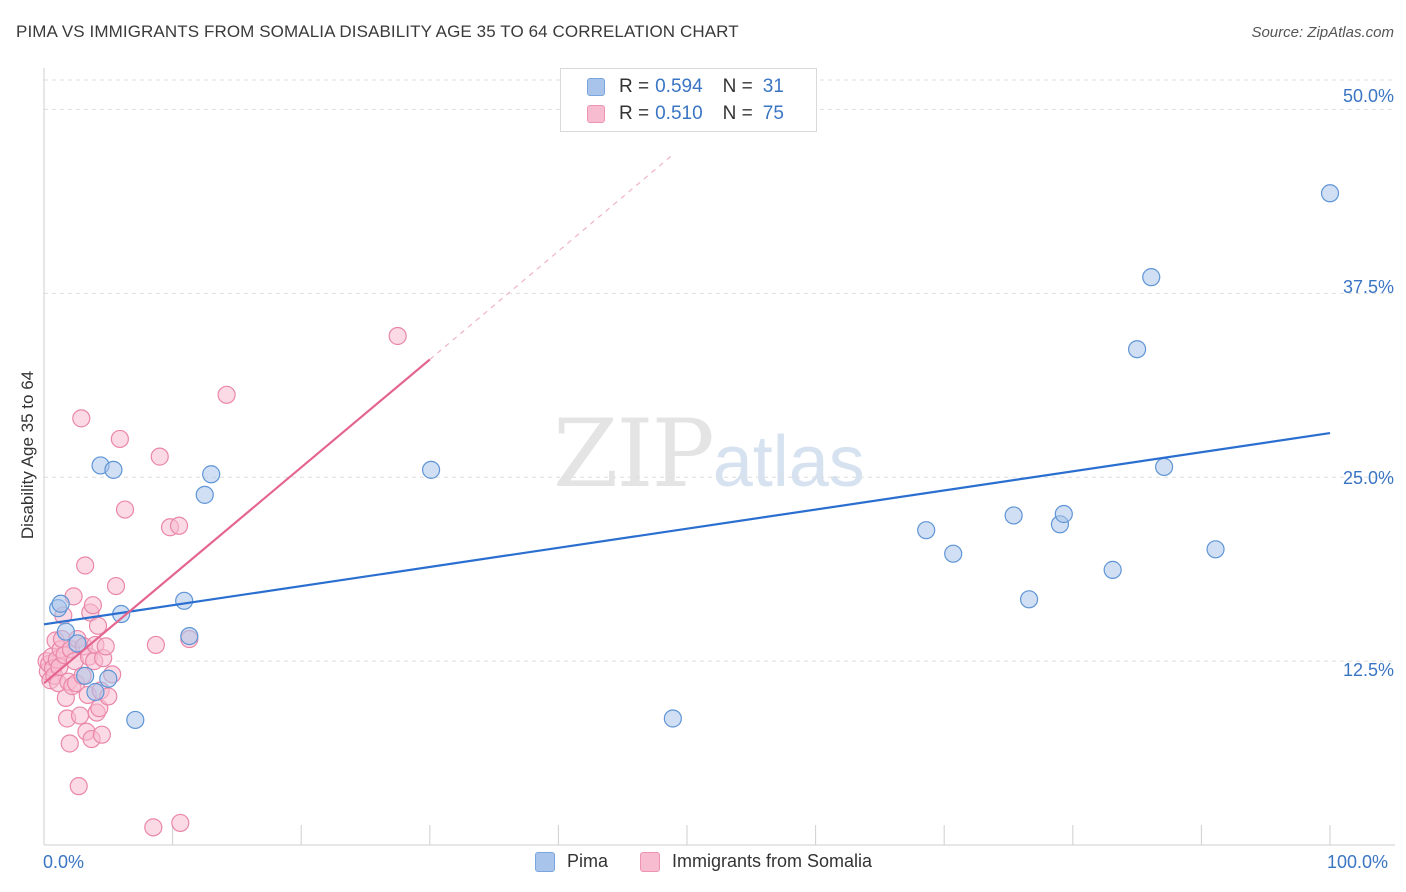 The width and height of the screenshot is (1406, 892). I want to click on source-label: Source: ZipAtlas.com, so click(1322, 32).